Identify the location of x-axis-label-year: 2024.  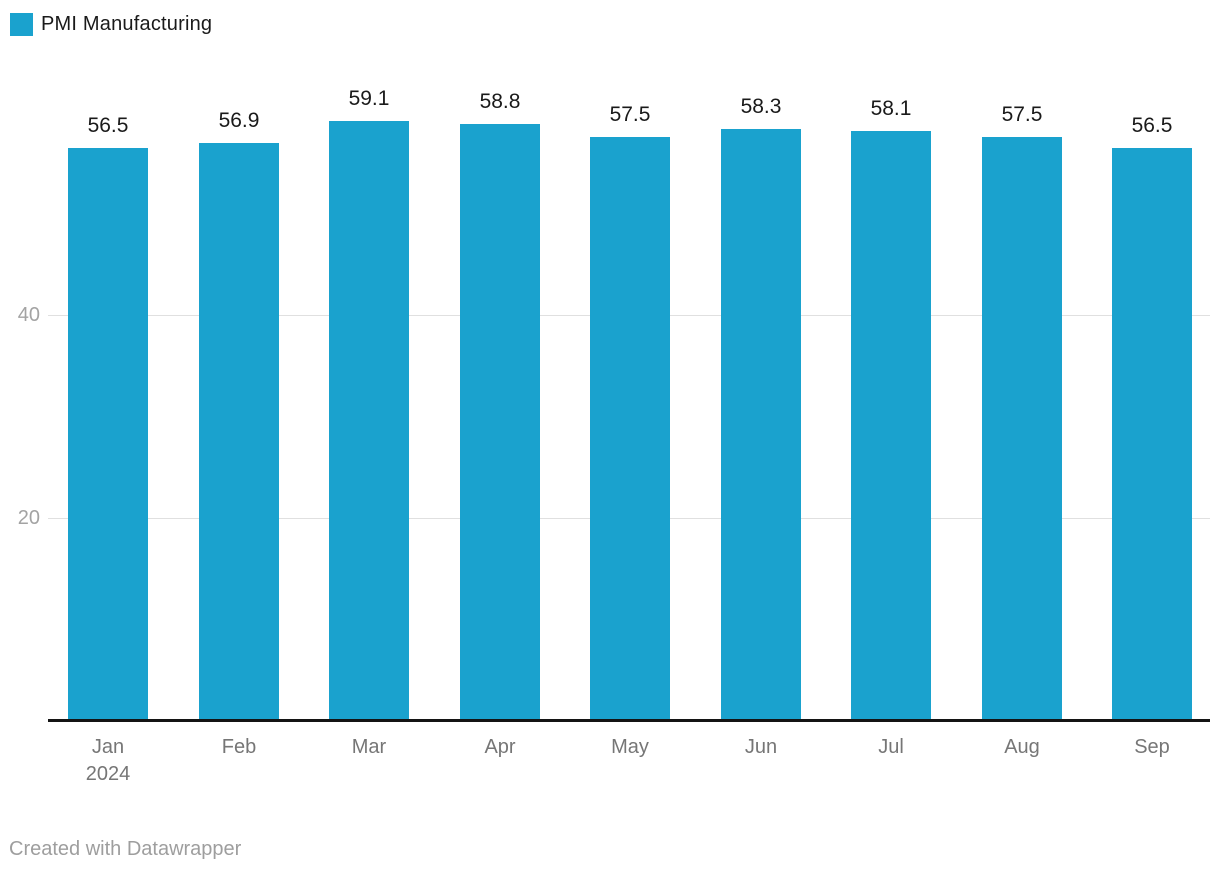
(108, 774).